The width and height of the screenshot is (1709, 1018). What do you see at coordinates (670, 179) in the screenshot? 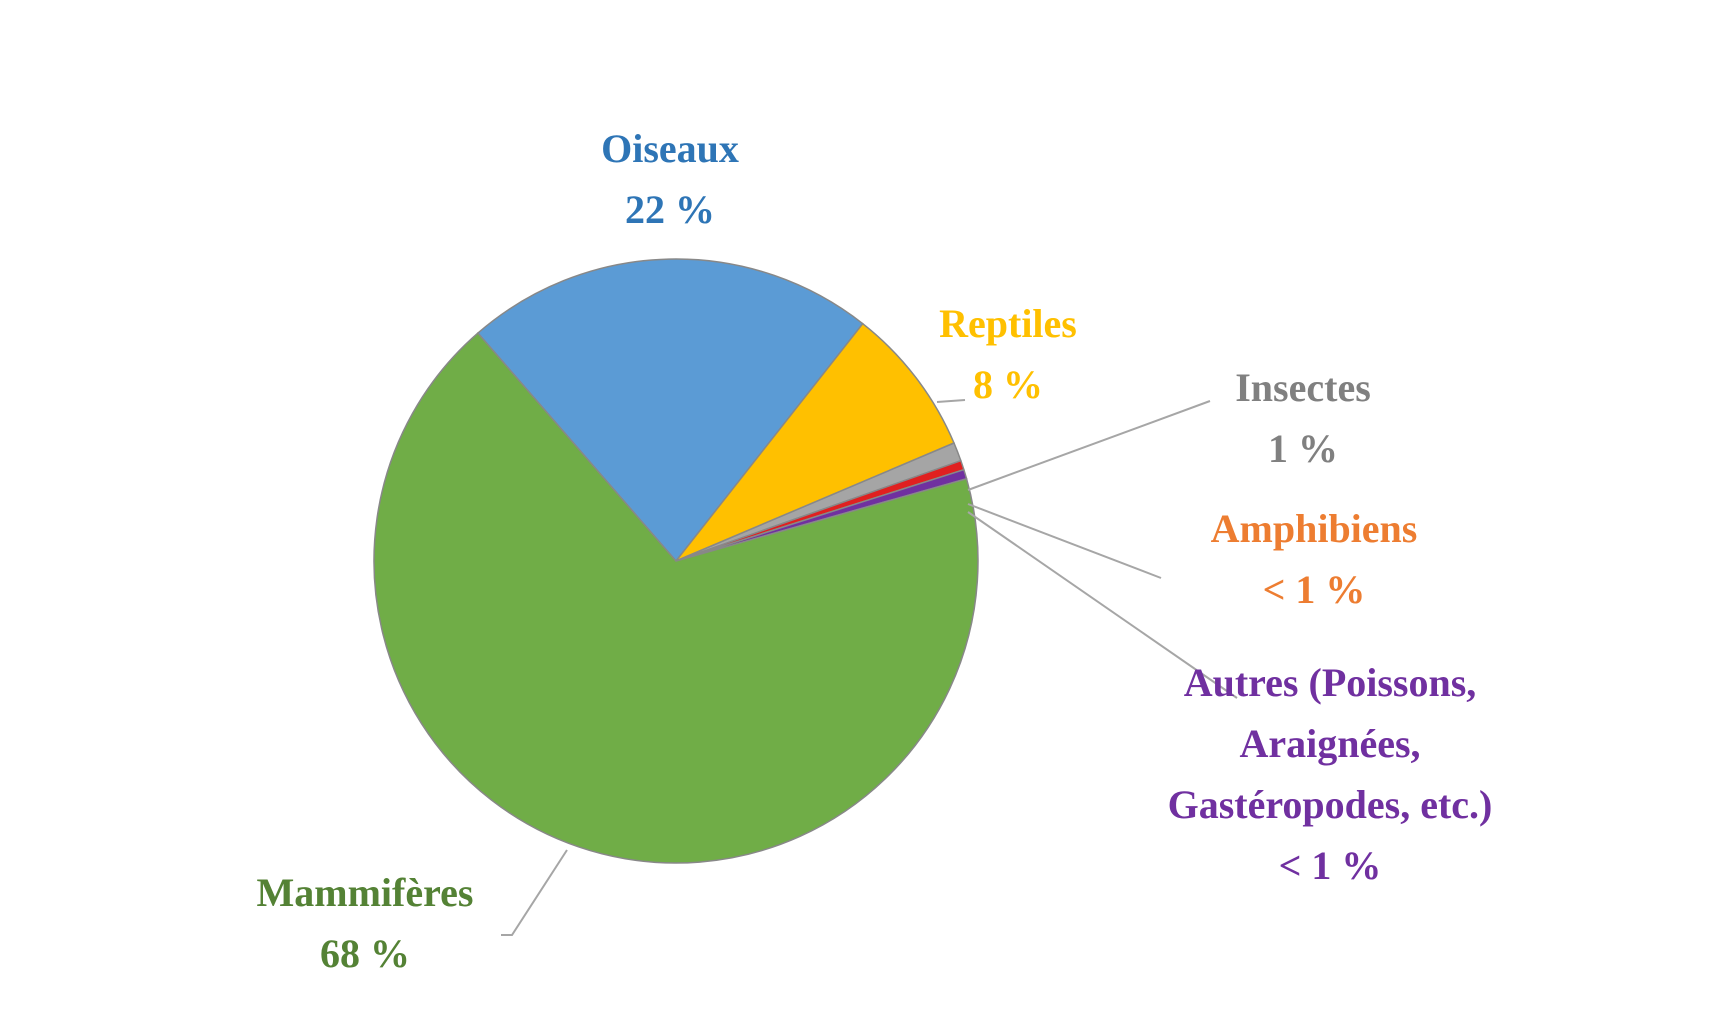
I see `data-label: Oiseaux 22 %` at bounding box center [670, 179].